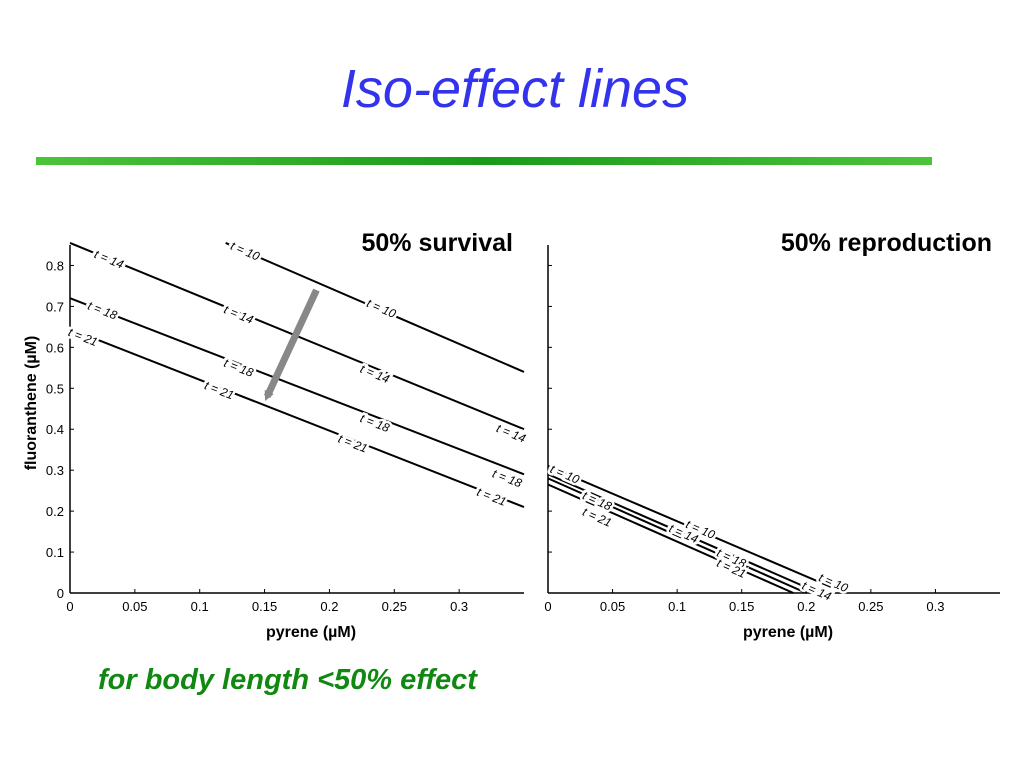 The width and height of the screenshot is (1024, 768). What do you see at coordinates (55, 306) in the screenshot?
I see `y-tick-label: 0.7` at bounding box center [55, 306].